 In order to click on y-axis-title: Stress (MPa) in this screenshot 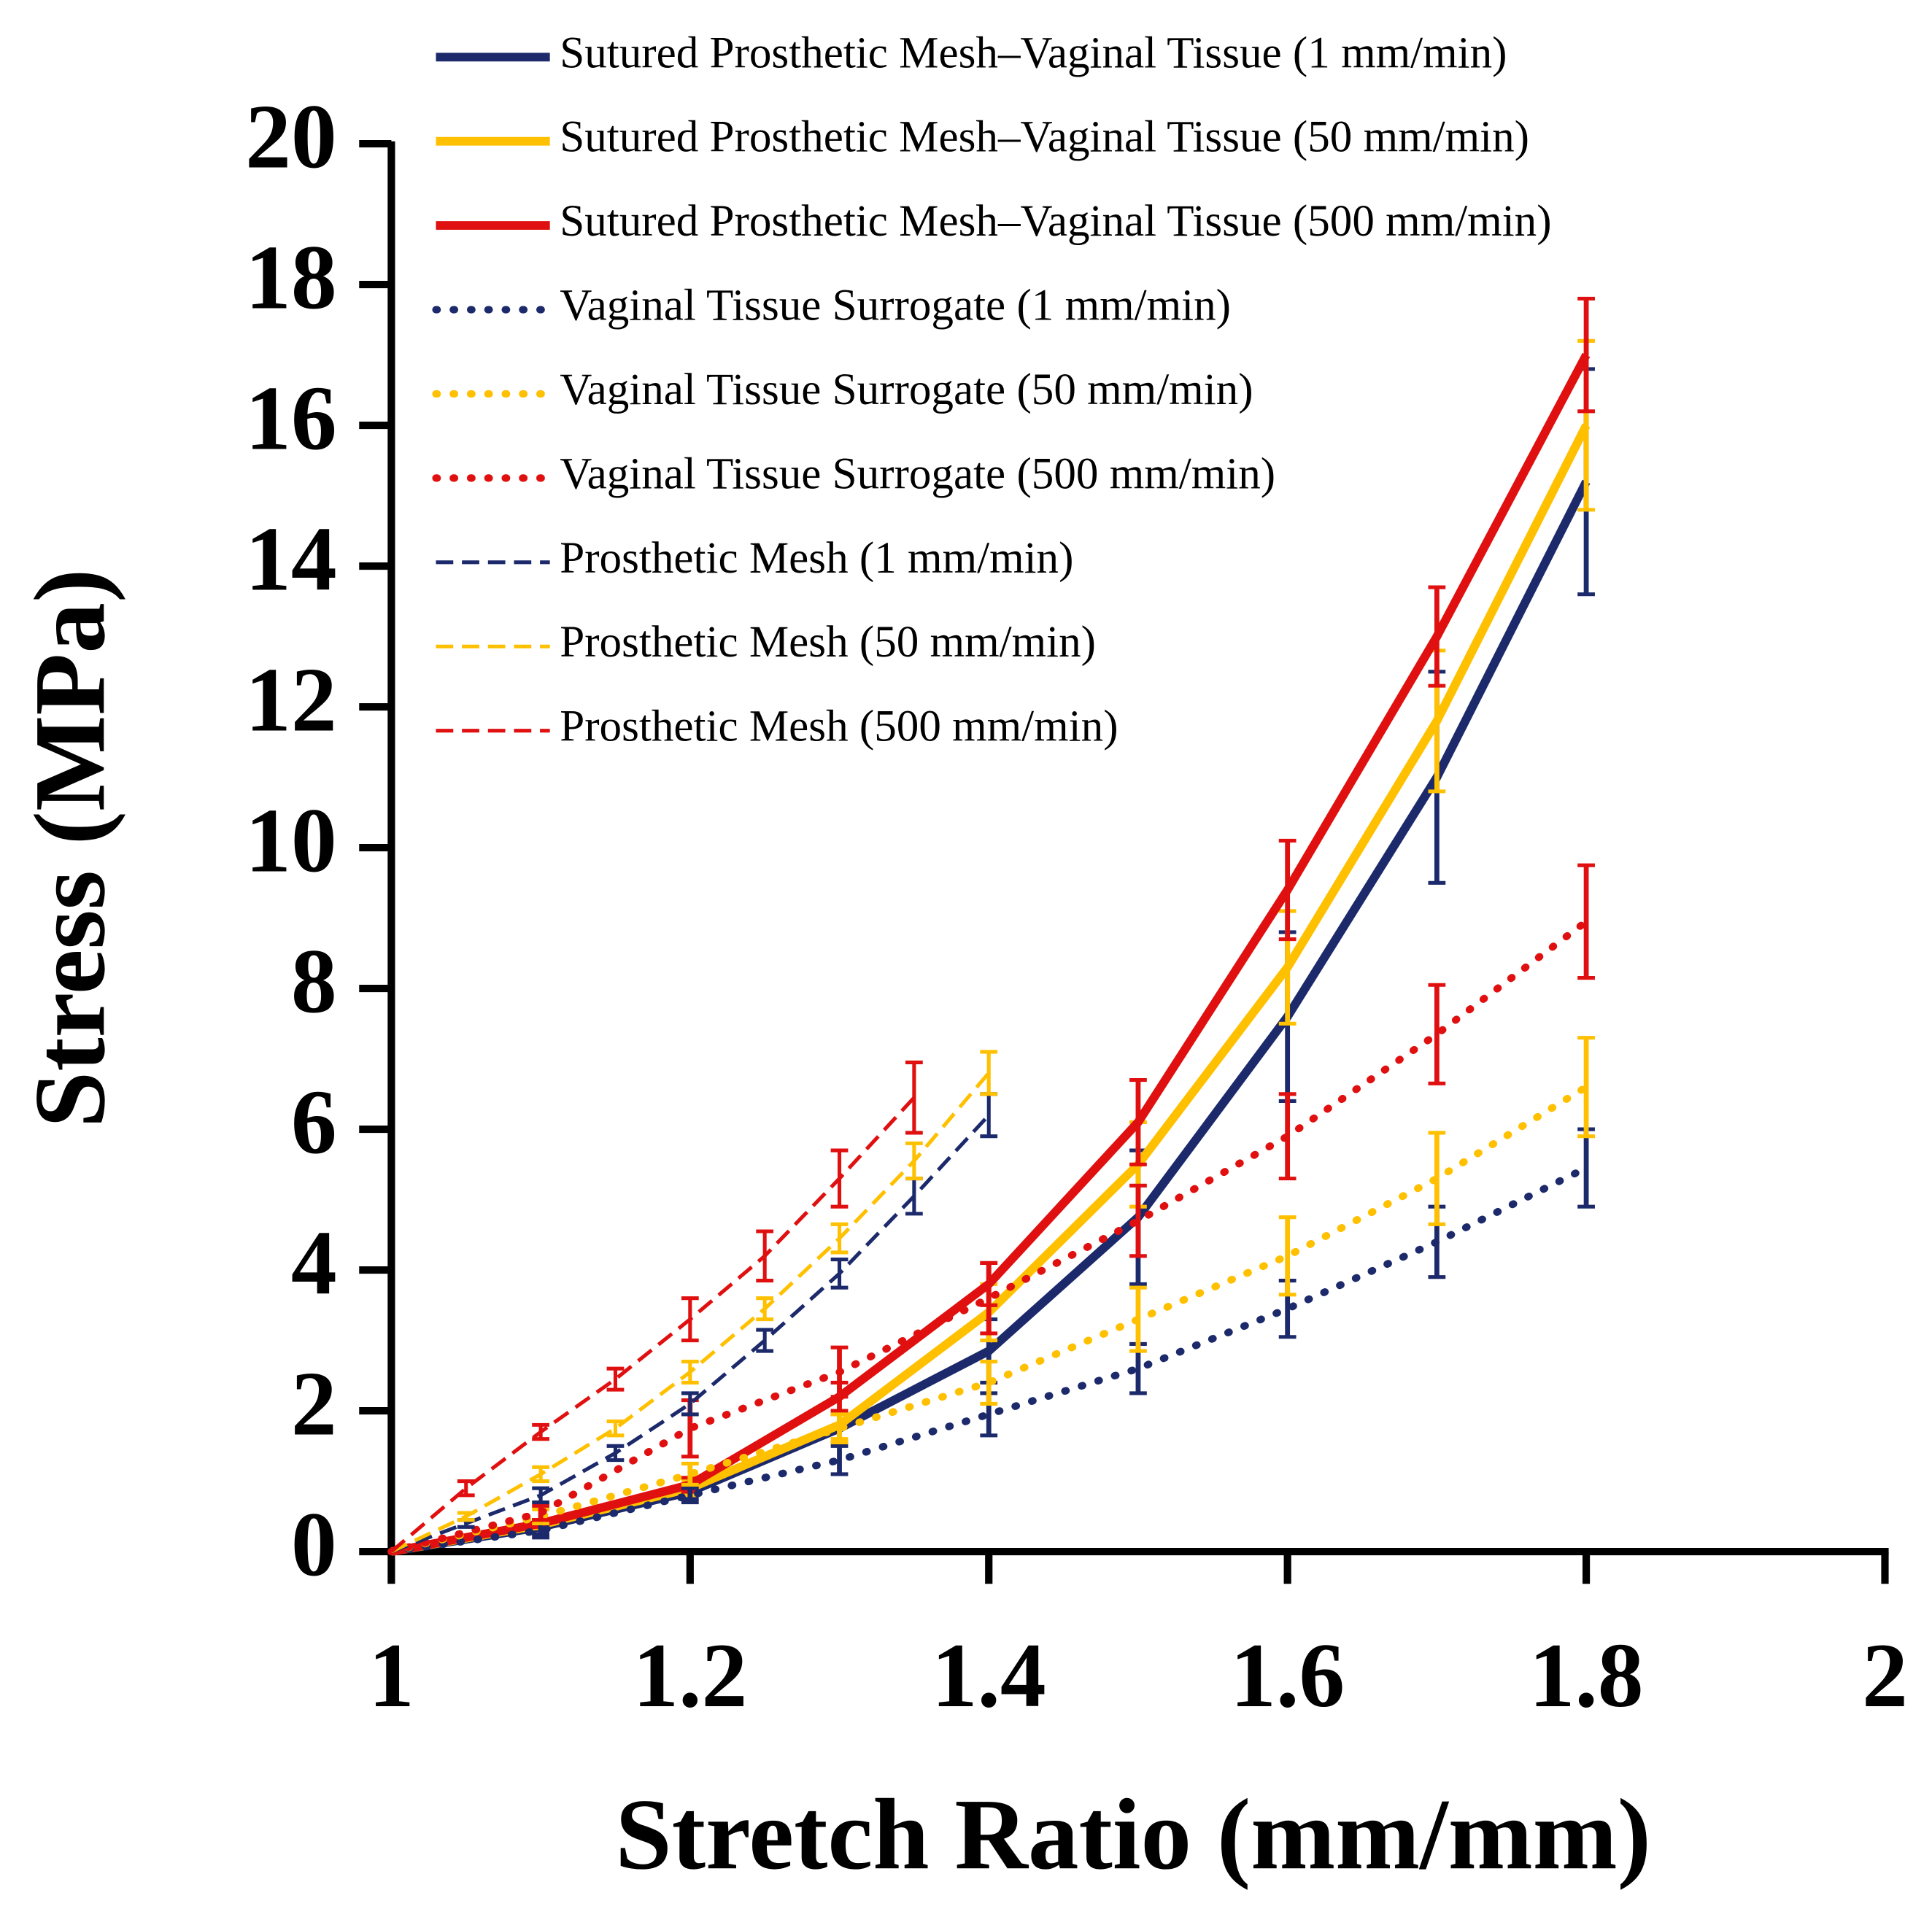, I will do `click(70, 848)`.